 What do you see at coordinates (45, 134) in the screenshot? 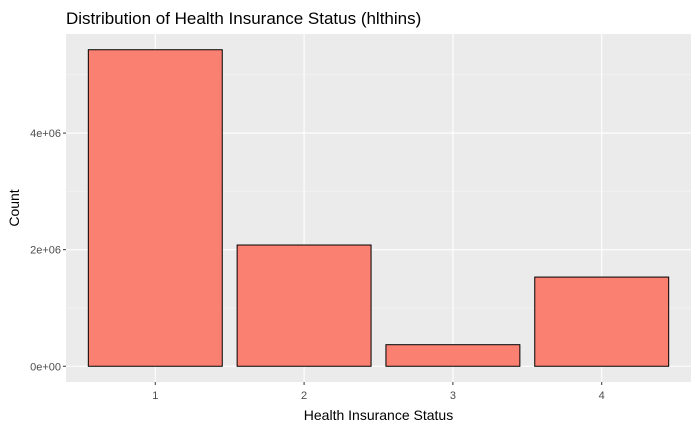
I see `y-tick-label: 4e+06` at bounding box center [45, 134].